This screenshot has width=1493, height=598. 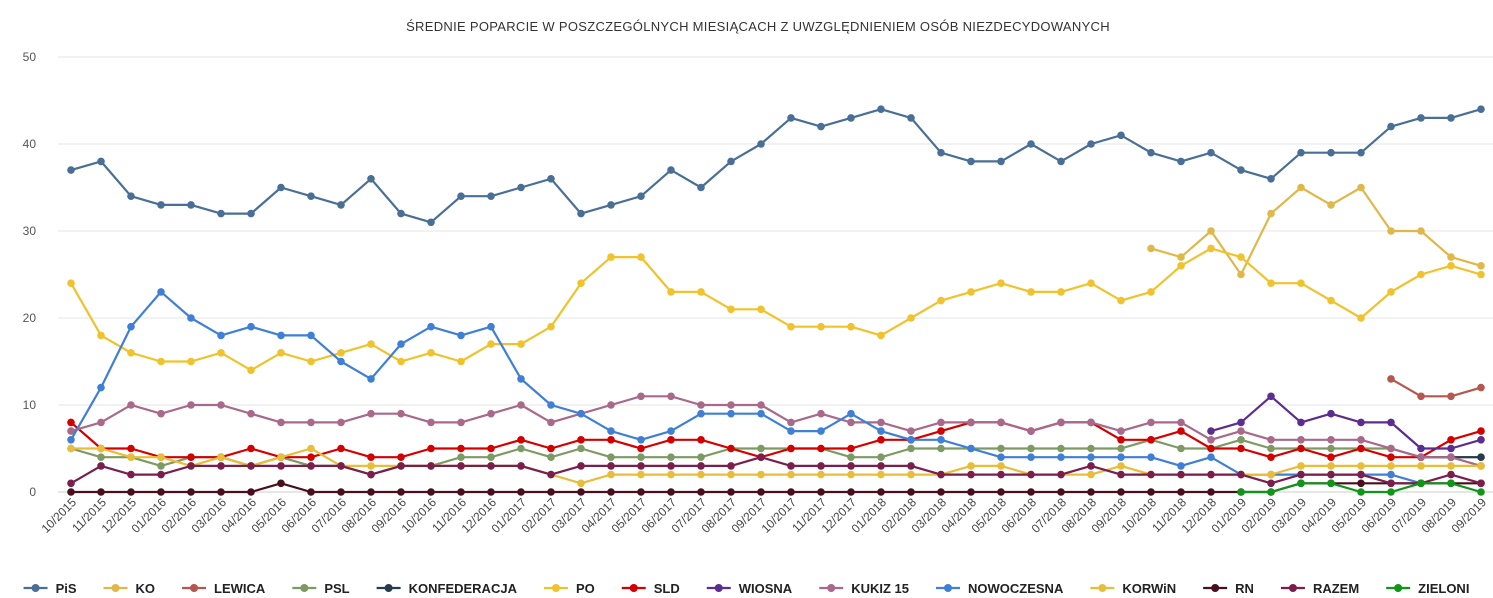 I want to click on legend-item-korwin: KORWiN, so click(x=1133, y=588).